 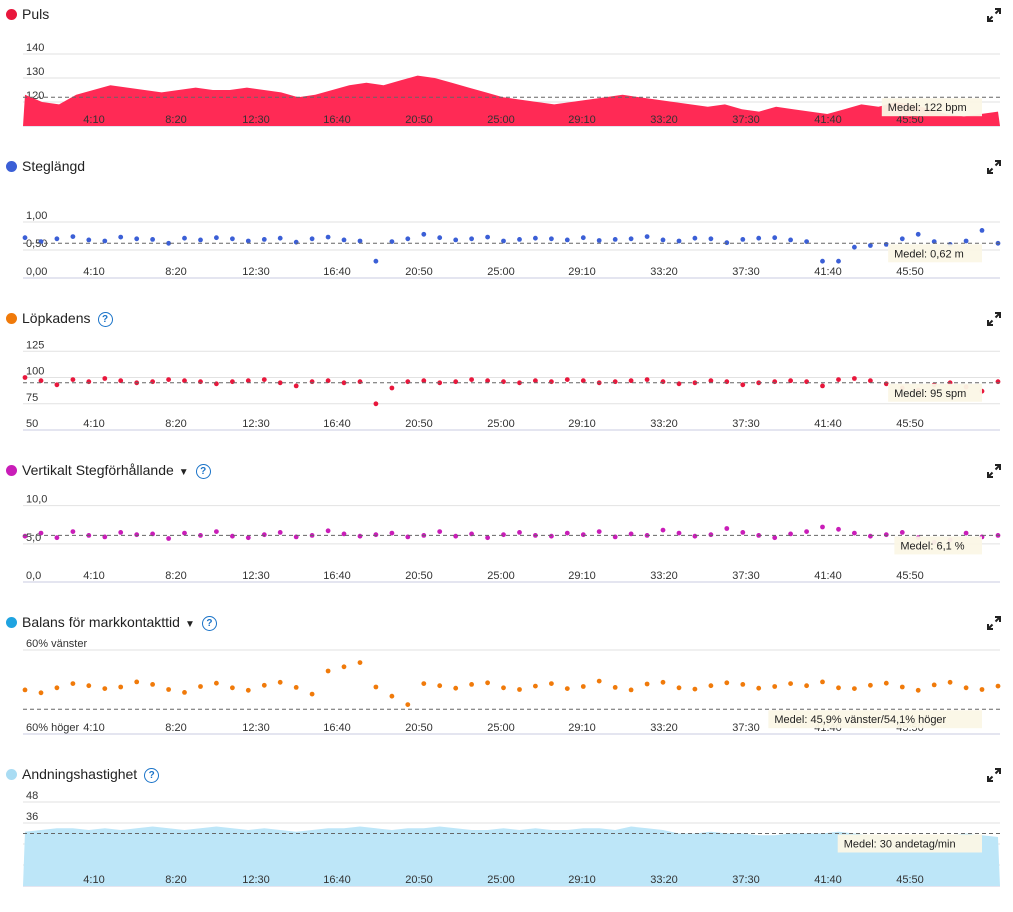 I want to click on x-tick-label: 41:40, so click(x=828, y=424).